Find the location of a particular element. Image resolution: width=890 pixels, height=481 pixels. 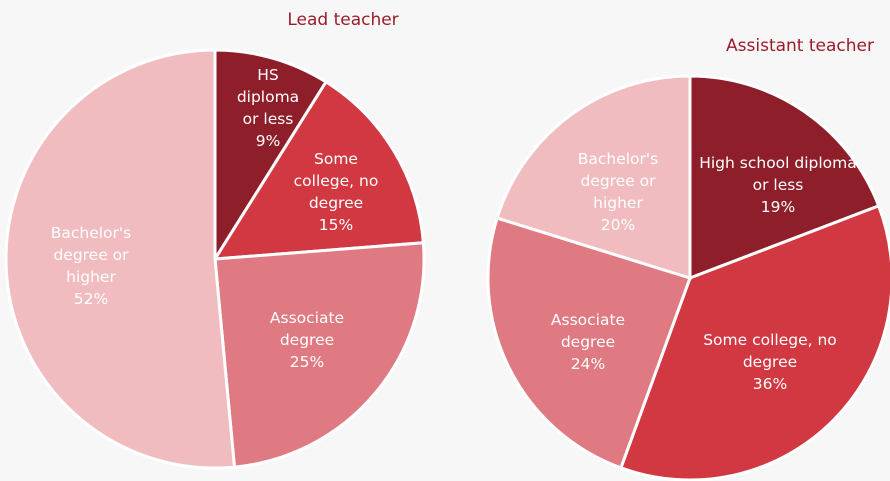

slice-label: Some college, no degree 15% is located at coordinates (336, 192).